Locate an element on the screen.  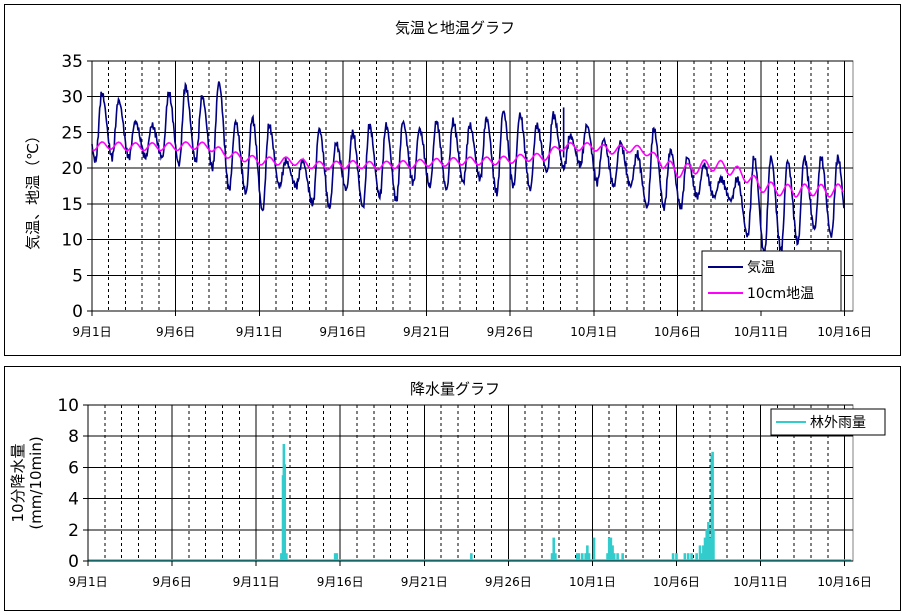
y-tick-label: 20 is located at coordinates (72, 169).